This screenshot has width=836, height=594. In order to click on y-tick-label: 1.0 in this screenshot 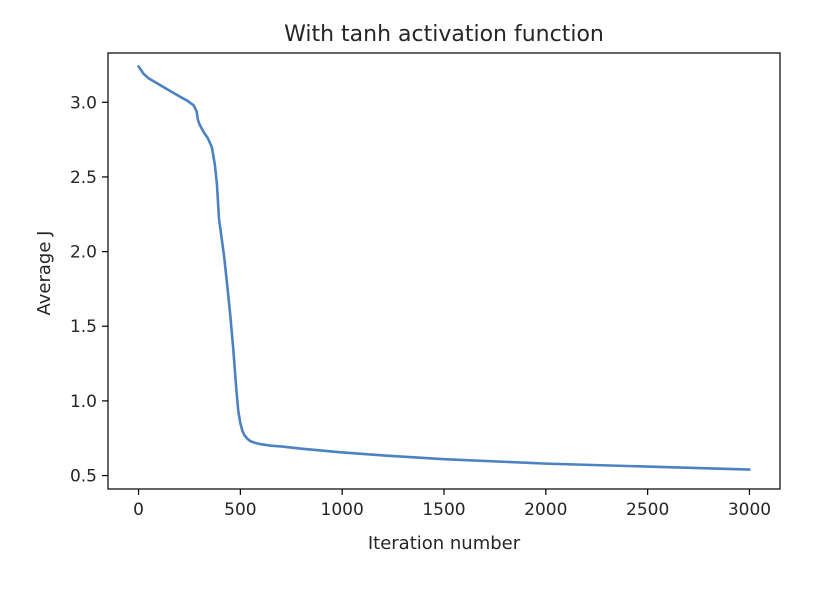, I will do `click(83, 402)`.